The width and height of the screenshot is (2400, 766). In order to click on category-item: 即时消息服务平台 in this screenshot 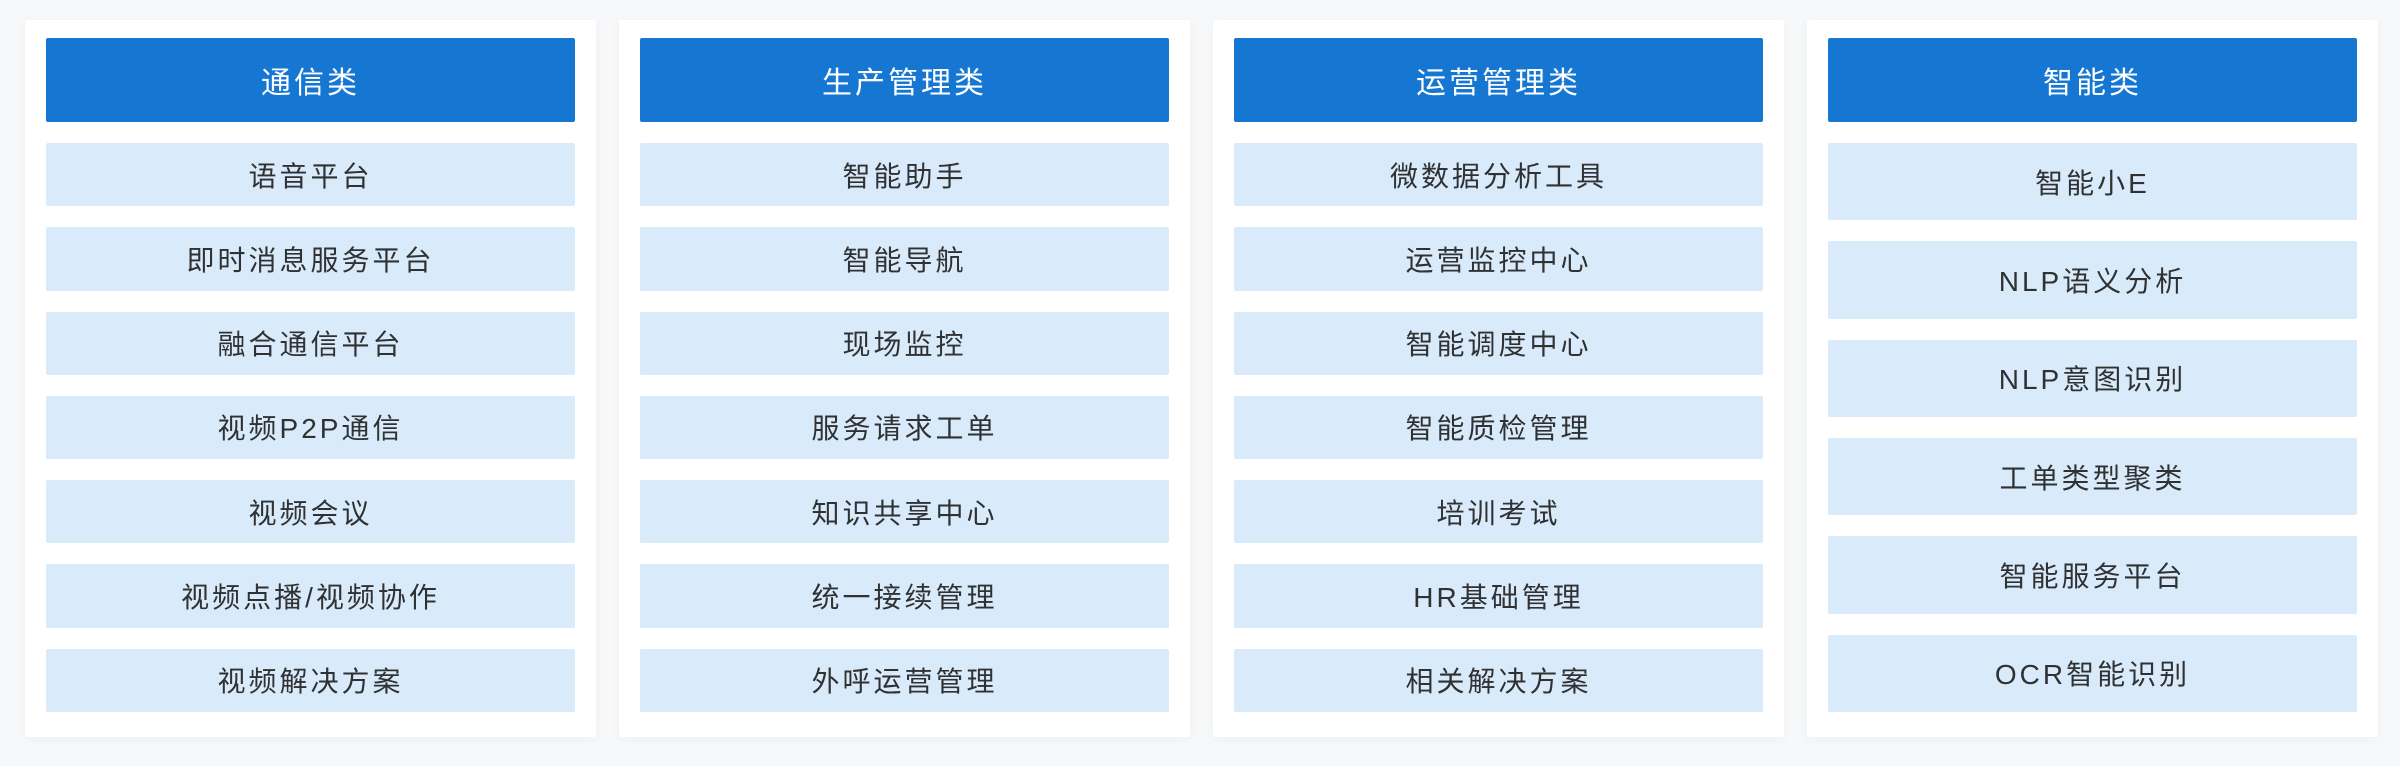, I will do `click(310, 259)`.